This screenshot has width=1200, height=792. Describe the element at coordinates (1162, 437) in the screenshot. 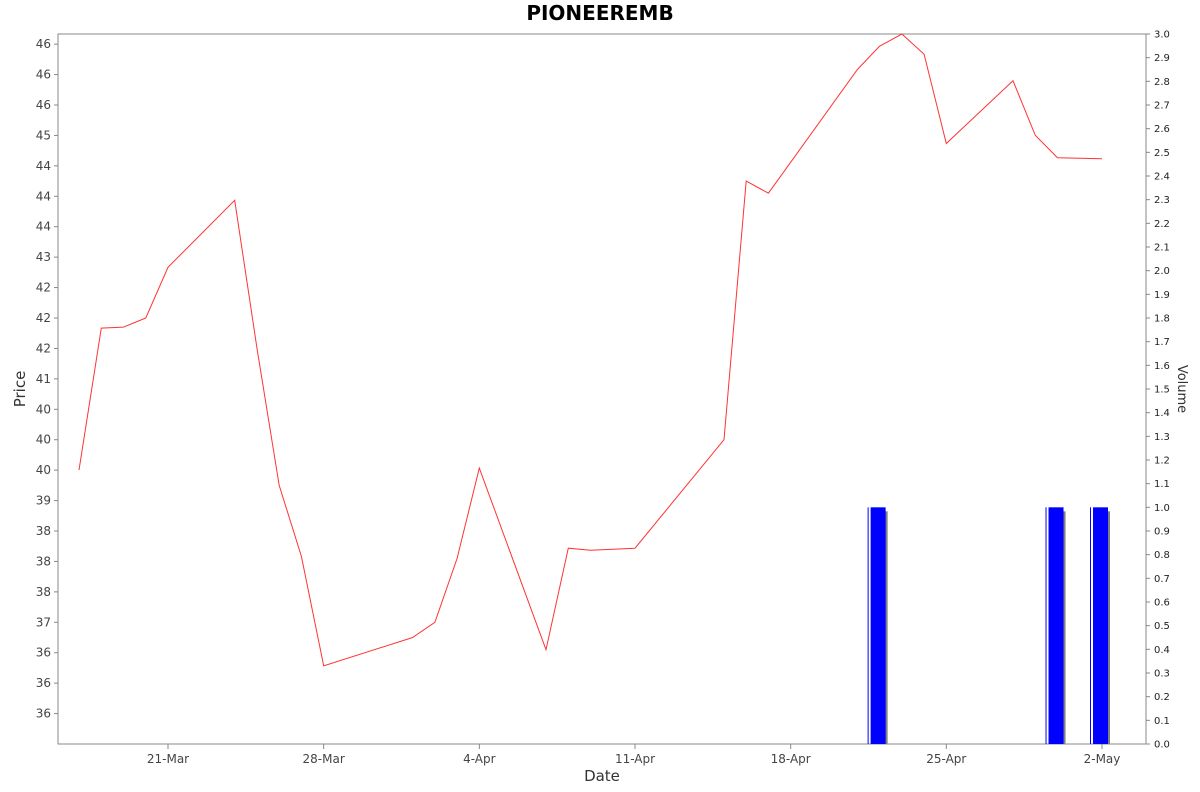

I see `y2-tick-label: 1.3` at that location.